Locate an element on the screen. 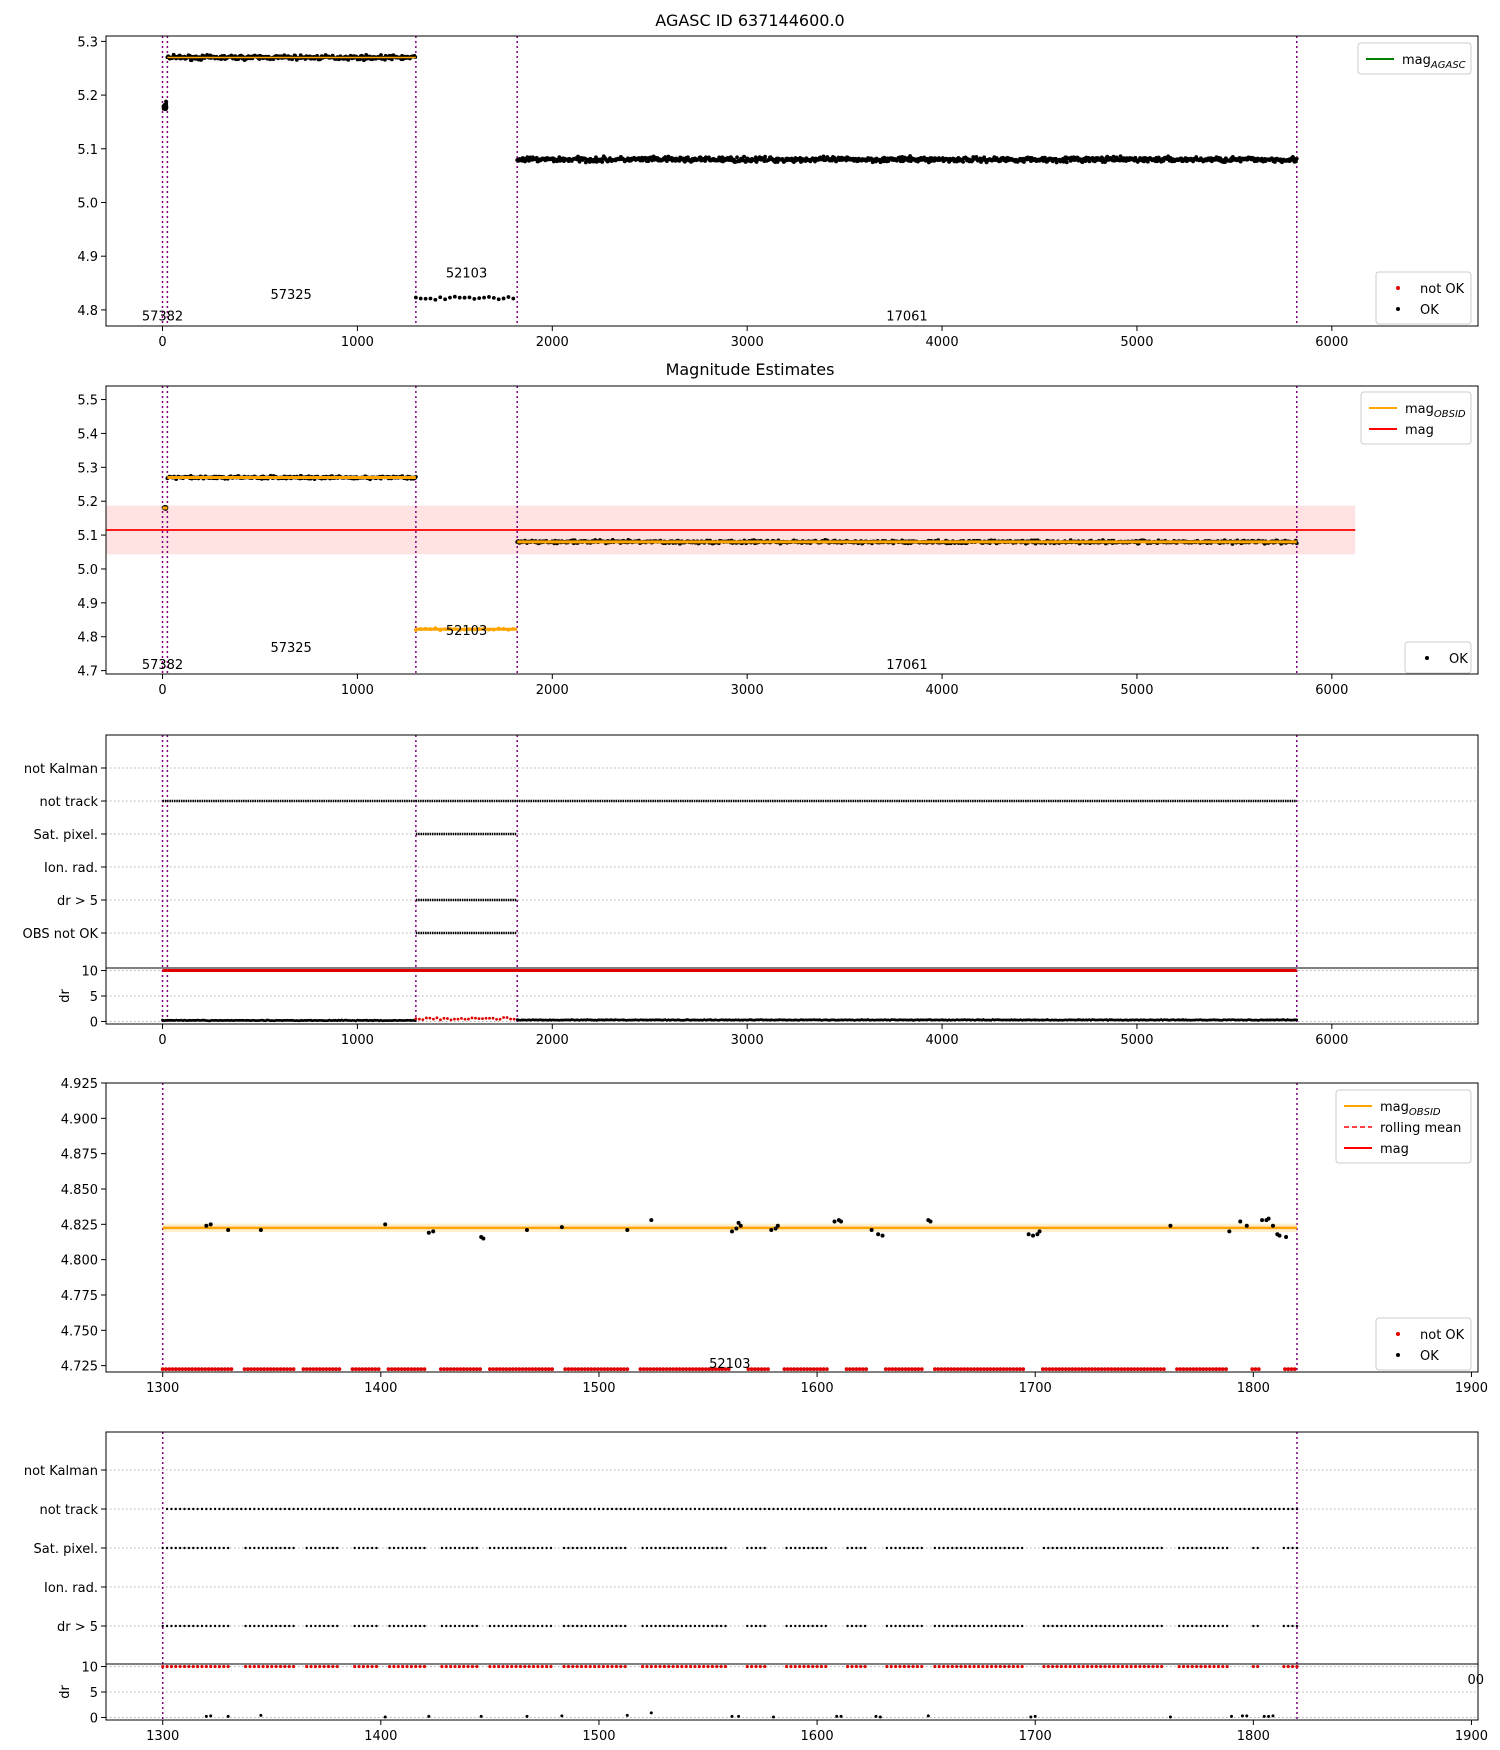 This screenshot has width=1500, height=1750. x-tick-label: 1900 is located at coordinates (1471, 1736).